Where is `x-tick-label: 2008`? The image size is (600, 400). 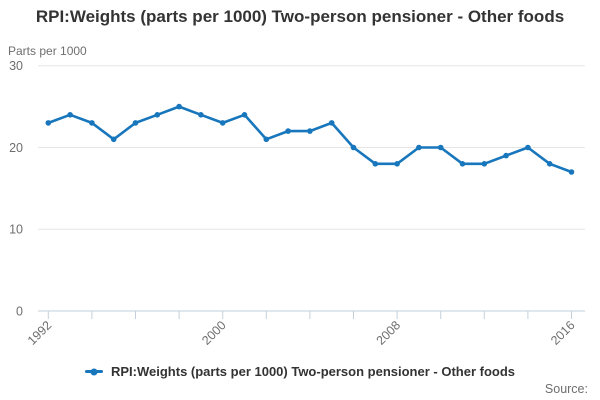
x-tick-label: 2008 is located at coordinates (389, 333).